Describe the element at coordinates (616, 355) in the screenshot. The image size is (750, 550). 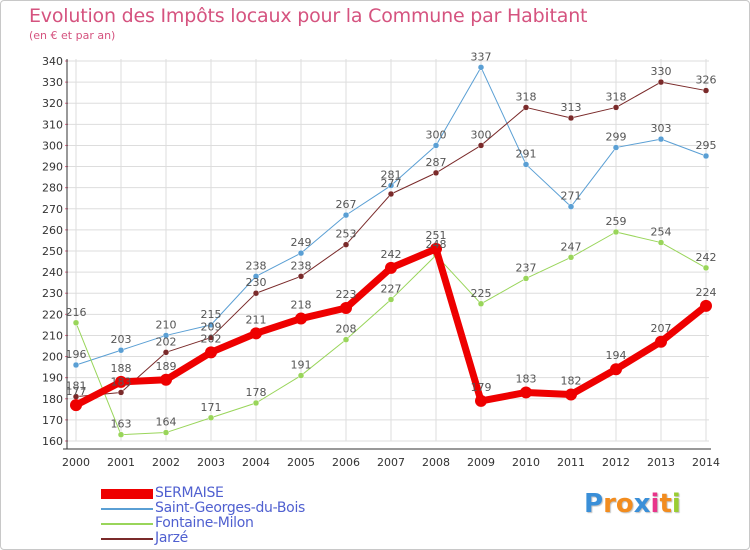
I see `data-label: 194` at that location.